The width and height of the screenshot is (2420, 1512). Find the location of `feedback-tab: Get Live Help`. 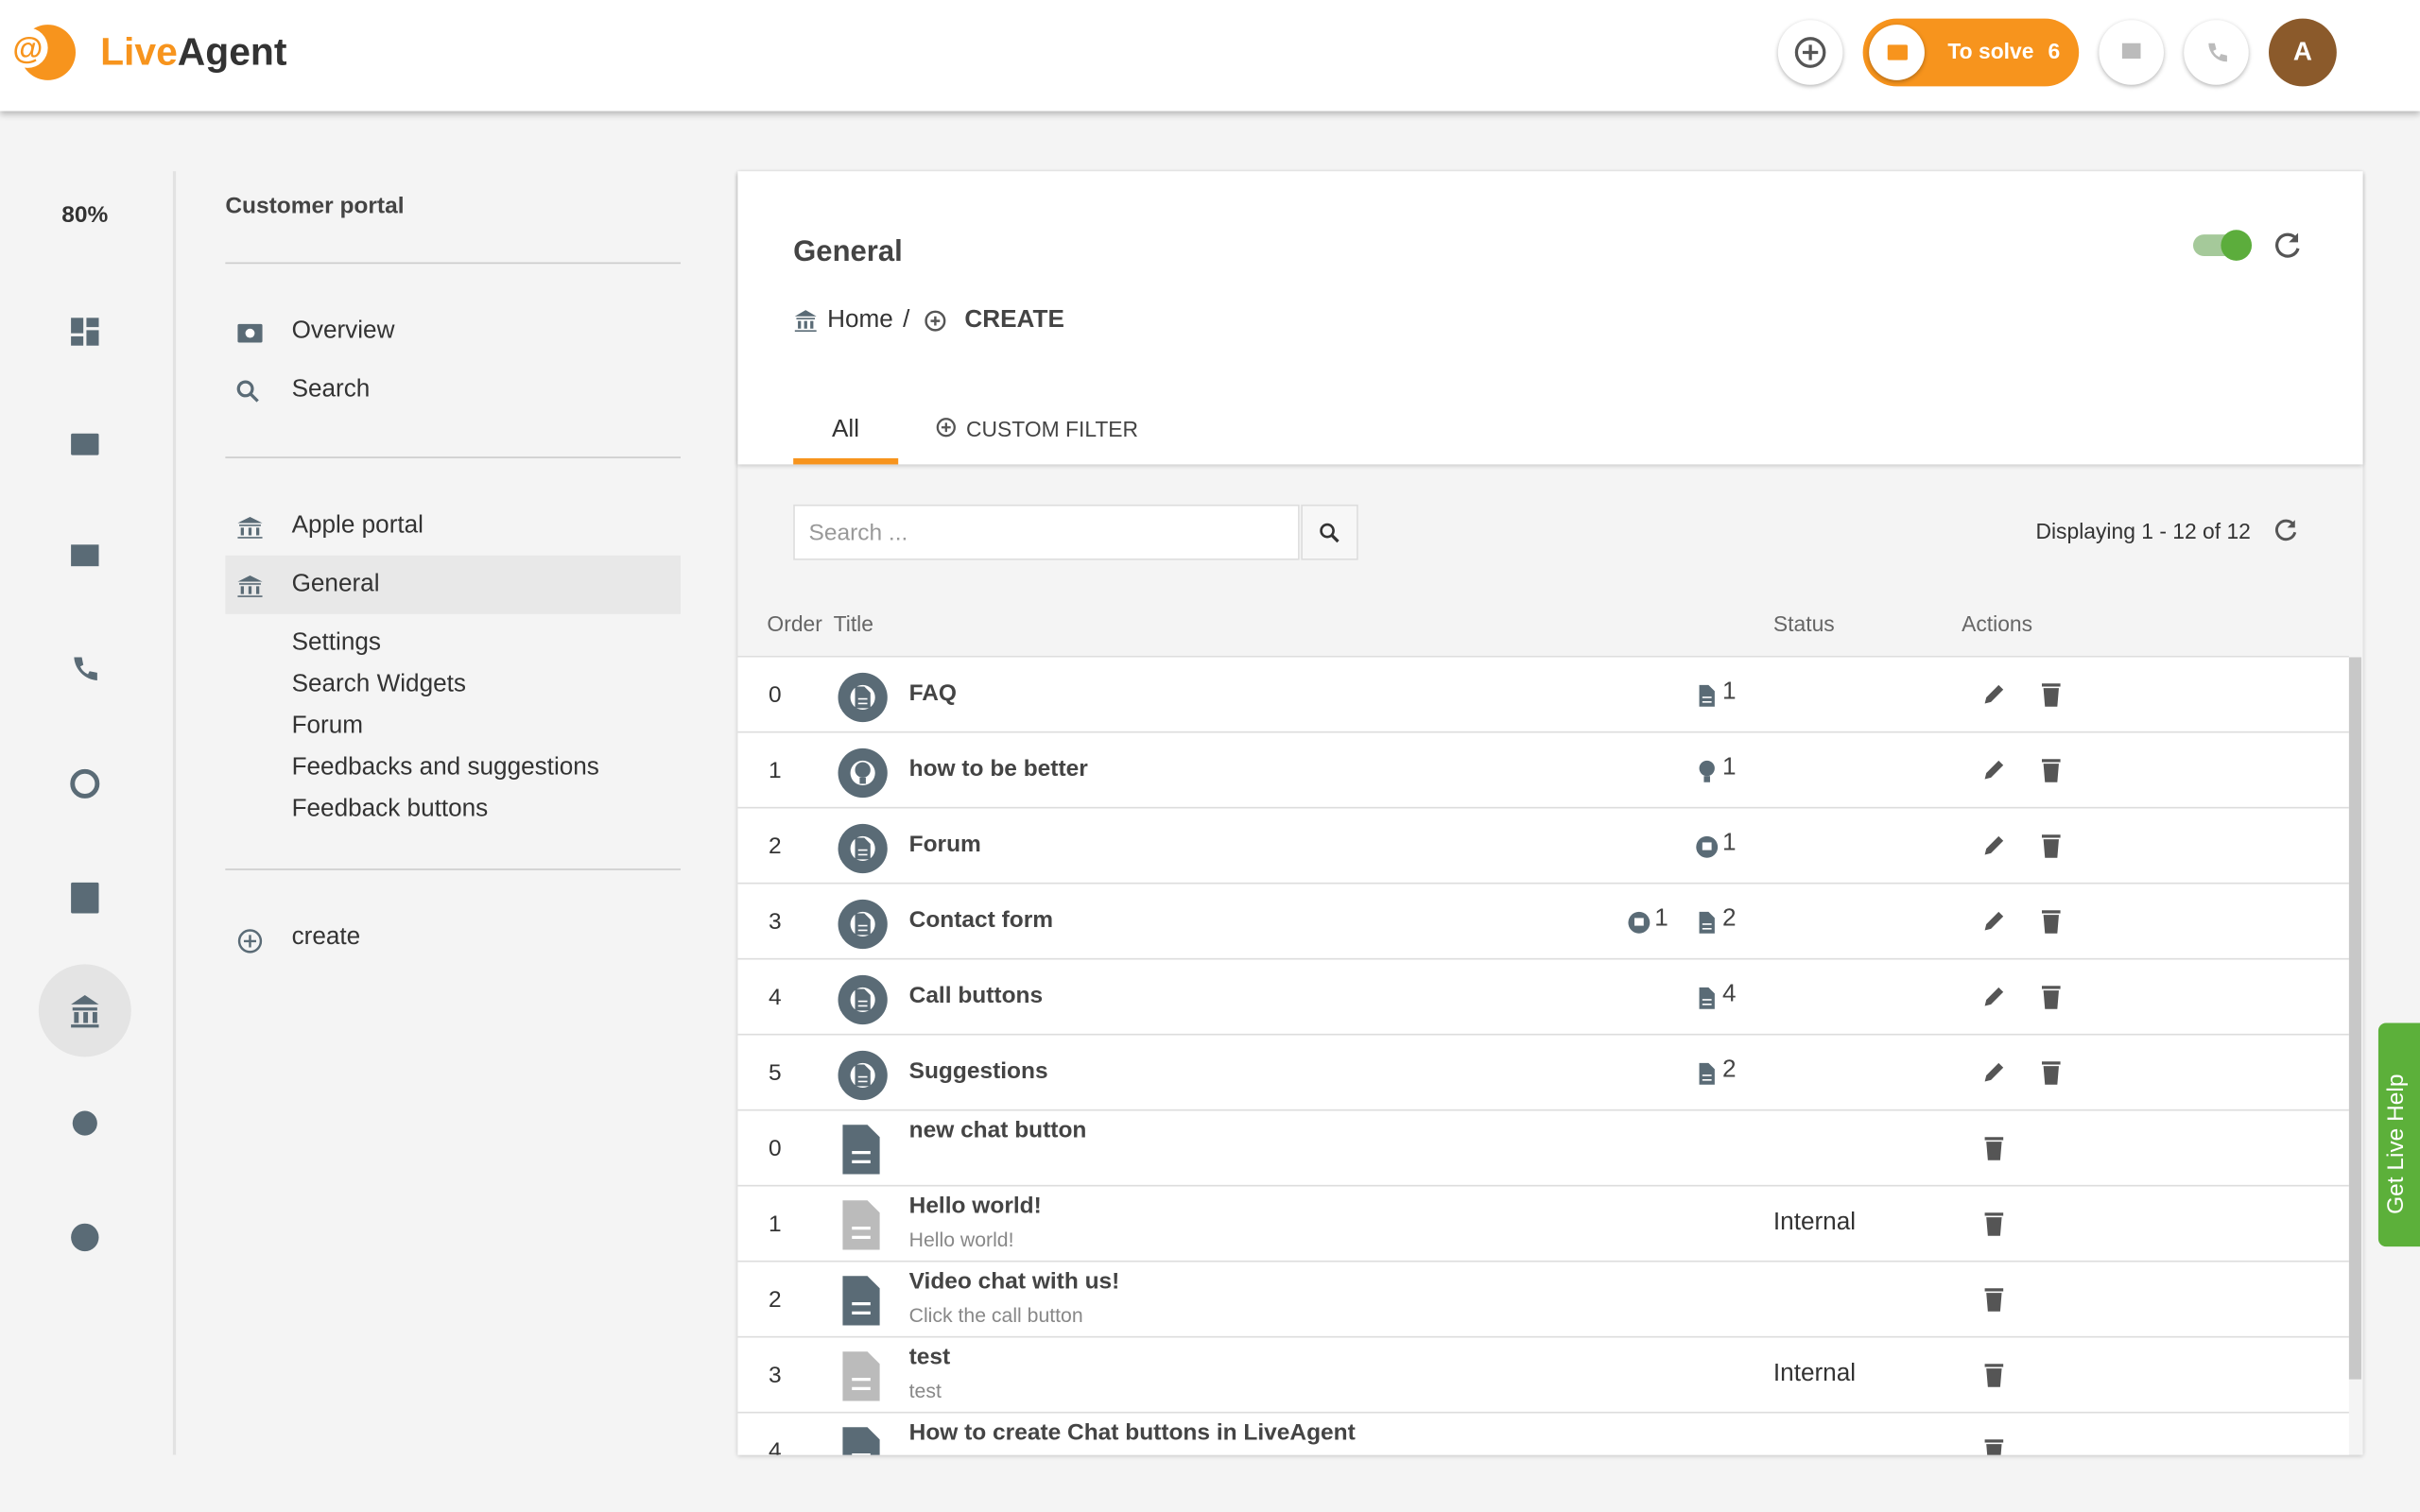

feedback-tab: Get Live Help is located at coordinates (2398, 1134).